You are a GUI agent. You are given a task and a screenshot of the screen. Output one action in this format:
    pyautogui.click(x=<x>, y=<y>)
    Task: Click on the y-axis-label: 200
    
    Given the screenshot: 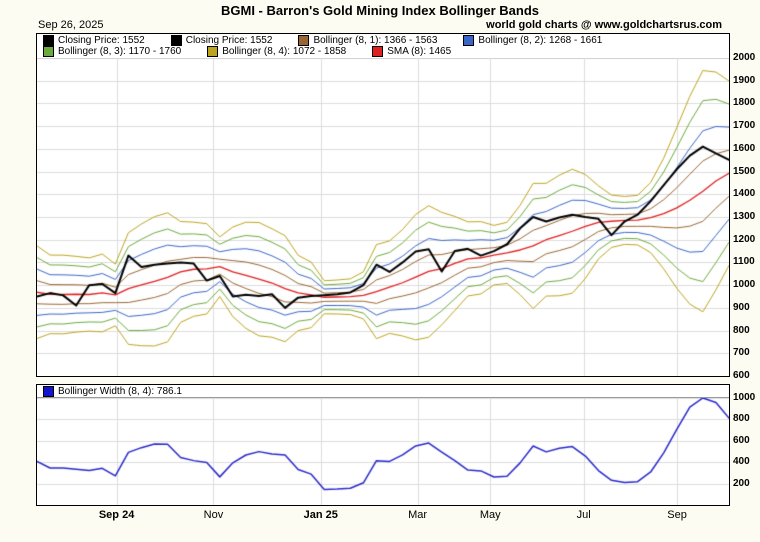 What is the action you would take?
    pyautogui.click(x=741, y=483)
    